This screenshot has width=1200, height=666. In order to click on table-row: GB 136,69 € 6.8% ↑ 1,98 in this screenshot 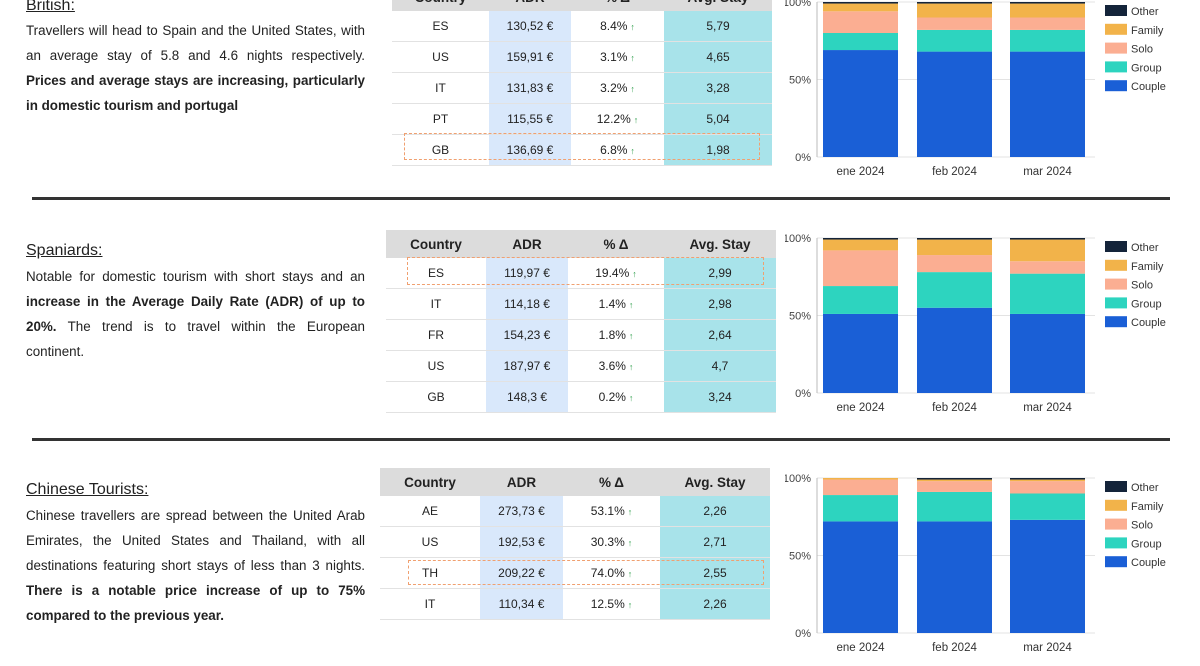, I will do `click(582, 150)`.